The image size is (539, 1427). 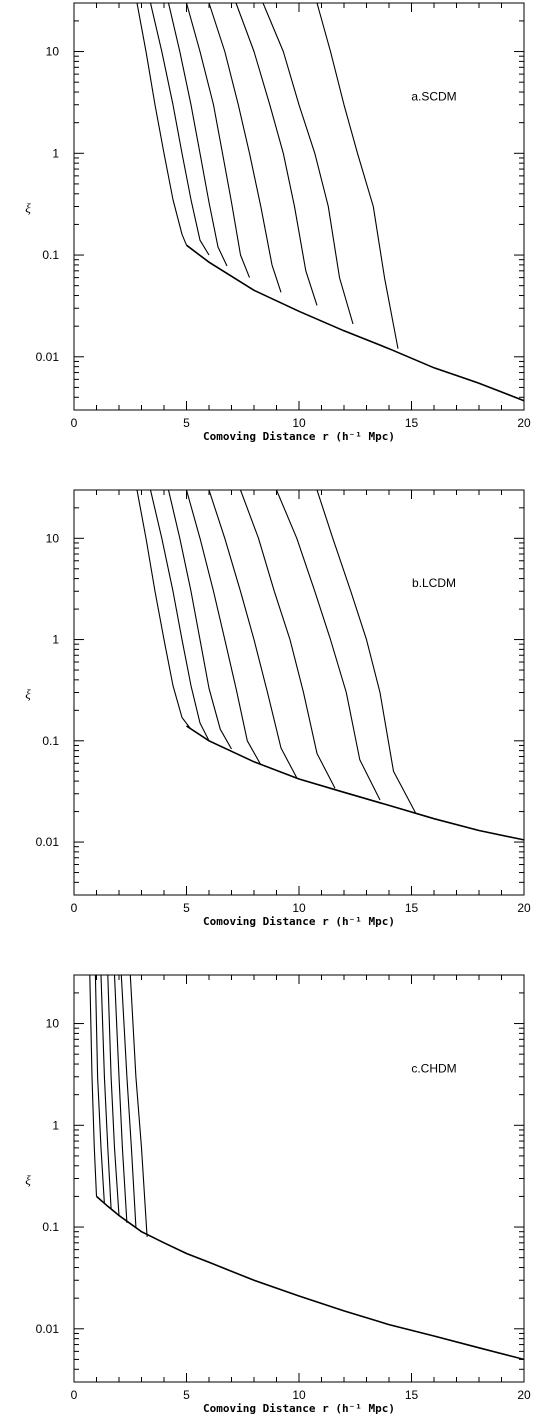 I want to click on panel-annotation: b.LCDM, so click(x=434, y=583).